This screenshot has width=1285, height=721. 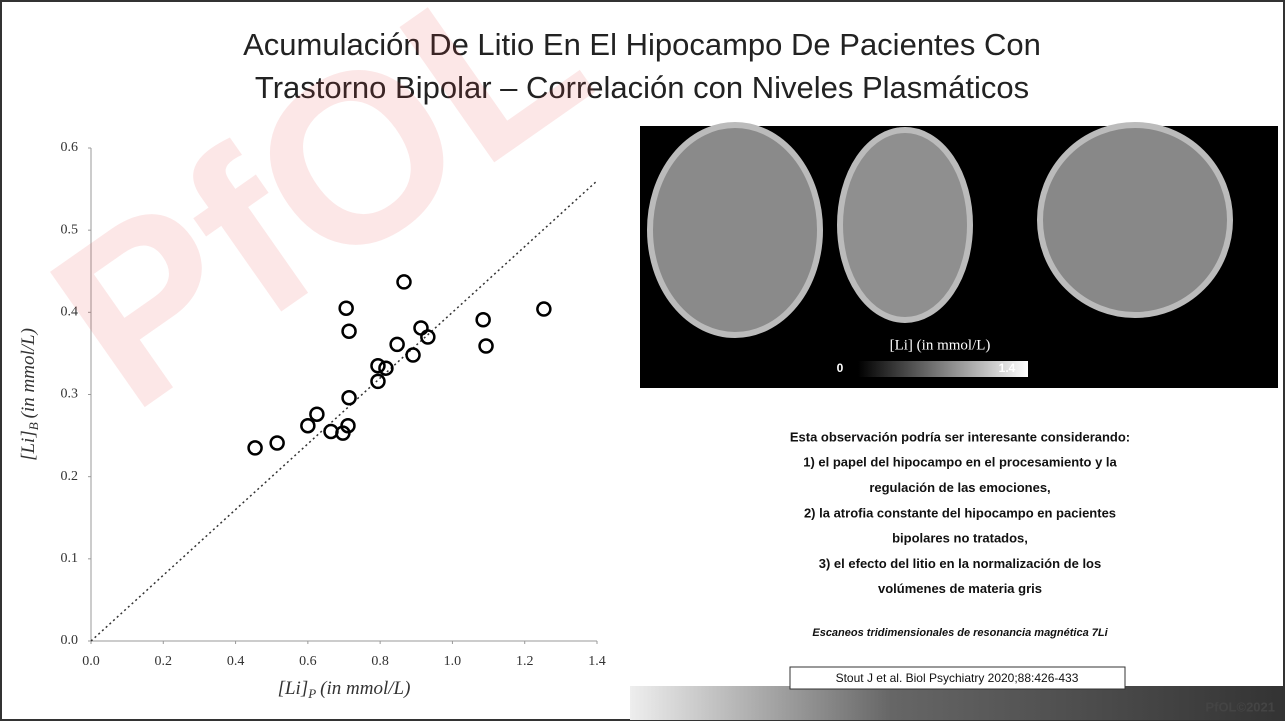 I want to click on y-tick-label: 0.0, so click(x=70, y=640).